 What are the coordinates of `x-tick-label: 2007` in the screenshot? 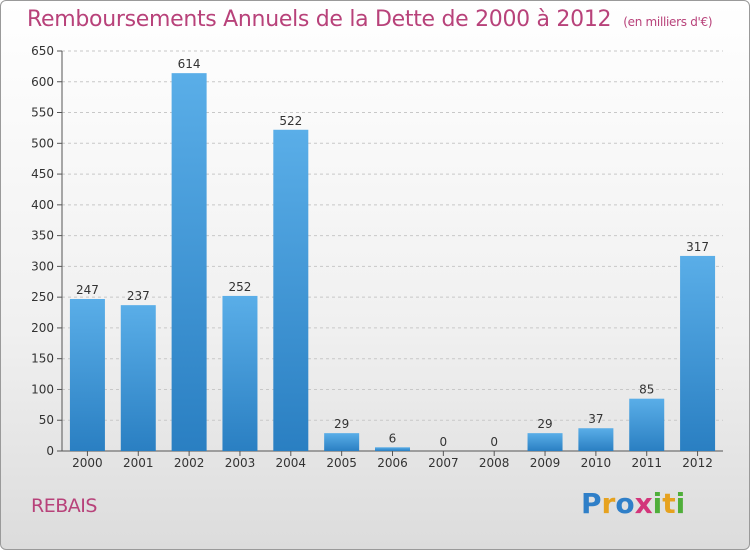 It's located at (443, 463).